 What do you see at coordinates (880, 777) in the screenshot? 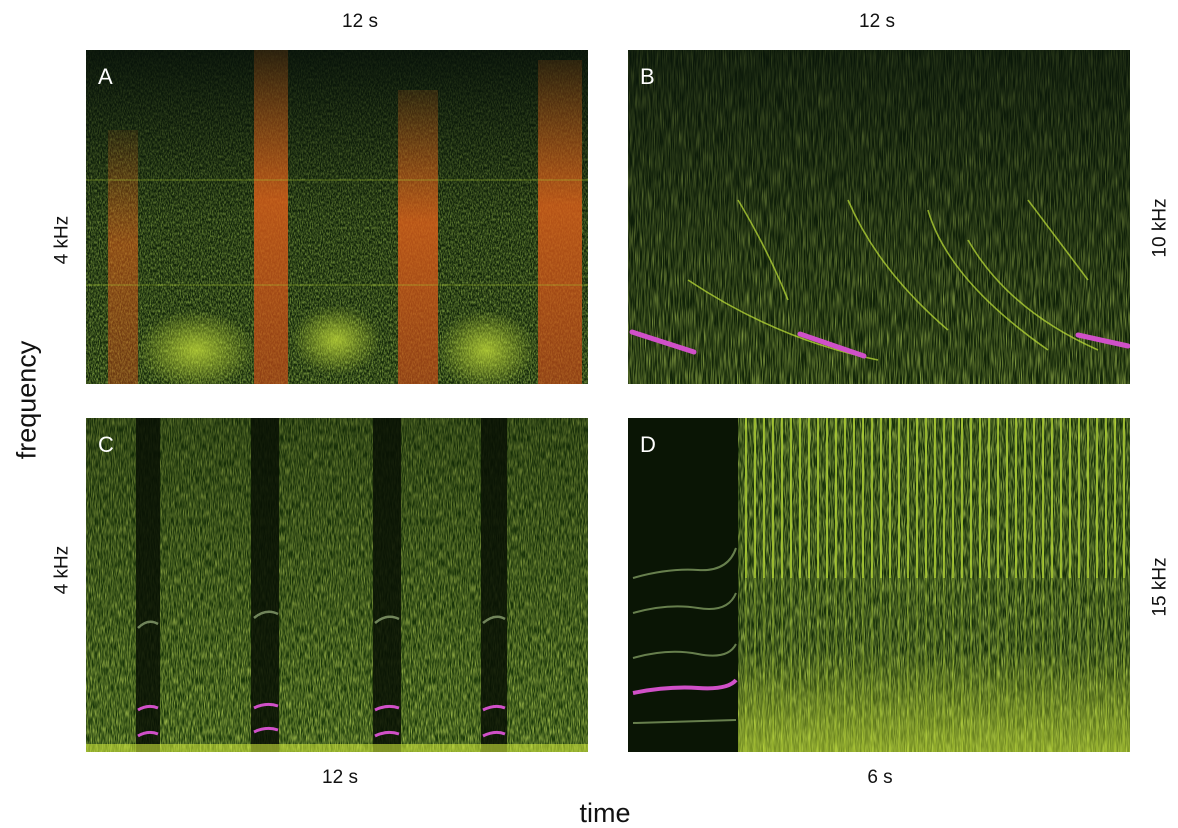
I see `panel-d-duration-label: 6 s` at bounding box center [880, 777].